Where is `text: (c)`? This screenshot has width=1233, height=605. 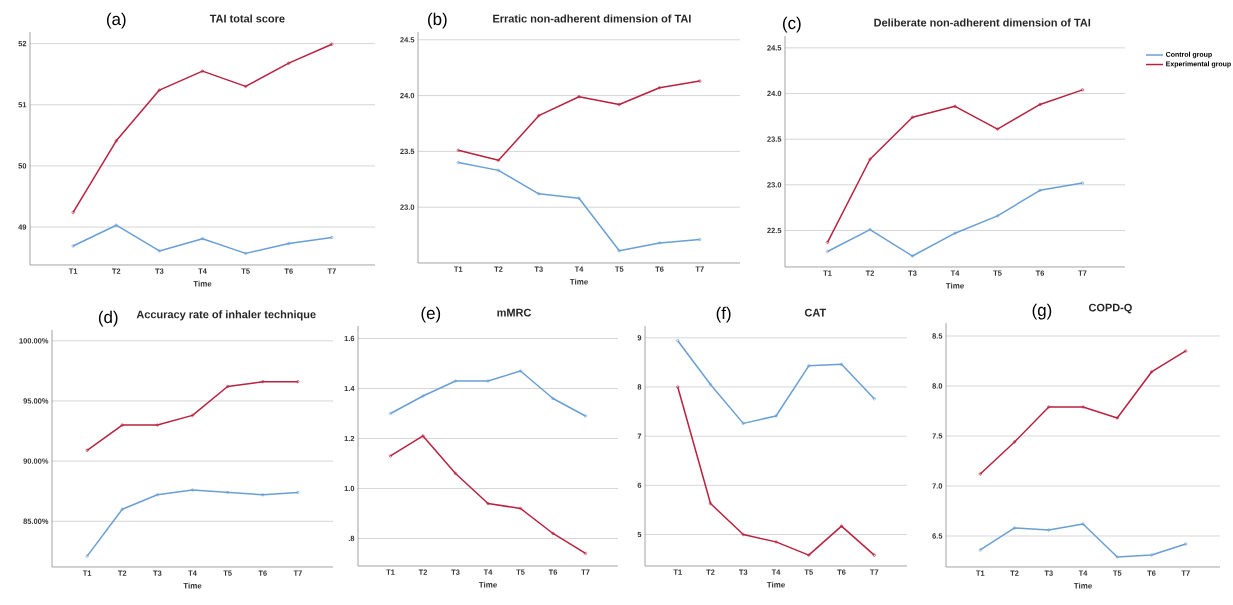 text: (c) is located at coordinates (791, 24).